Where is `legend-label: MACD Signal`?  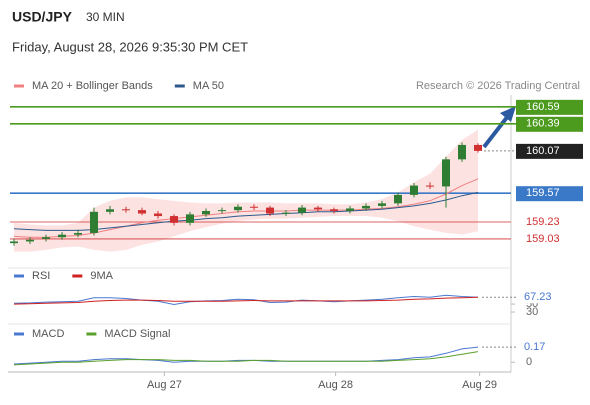
legend-label: MACD Signal is located at coordinates (137, 334).